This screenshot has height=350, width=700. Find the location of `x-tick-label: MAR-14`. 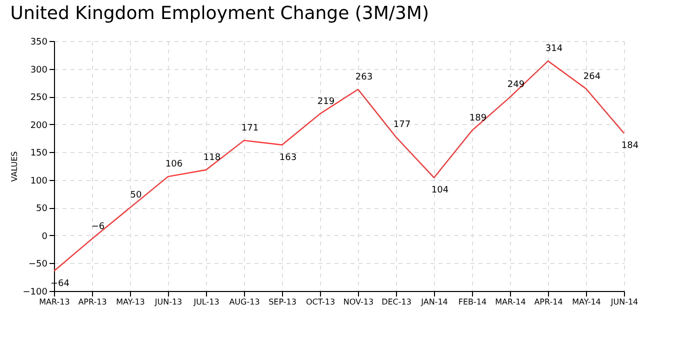

x-tick-label: MAR-14 is located at coordinates (510, 302).